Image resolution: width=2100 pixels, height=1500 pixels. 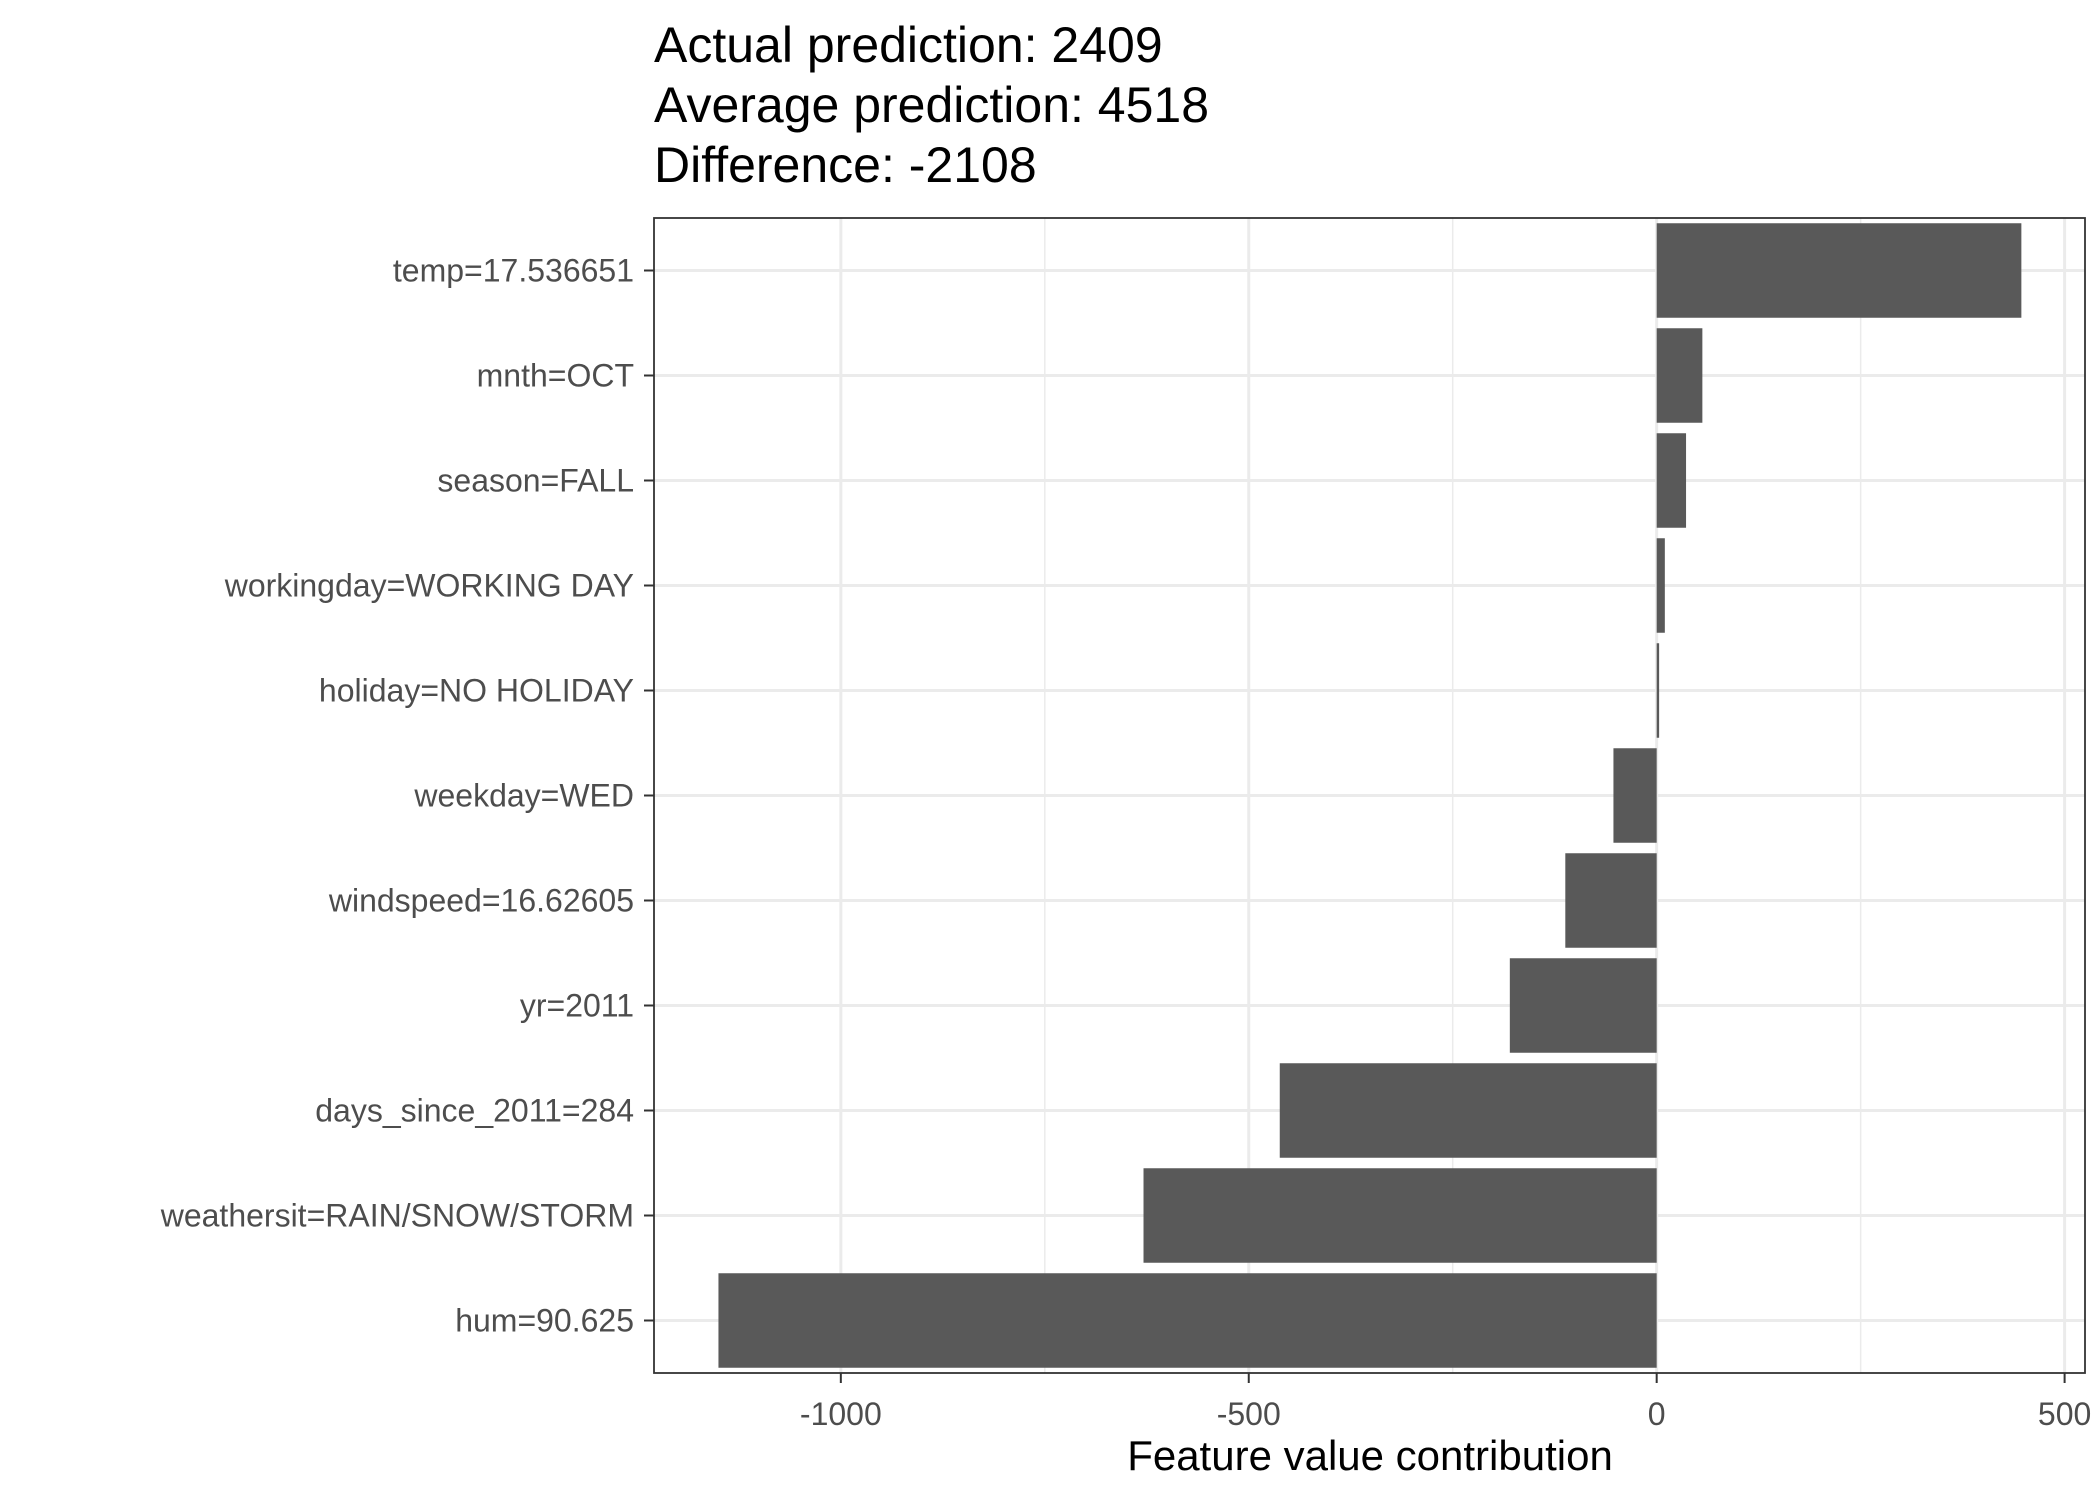 What do you see at coordinates (908, 45) in the screenshot?
I see `title-line: Actual prediction: 2409` at bounding box center [908, 45].